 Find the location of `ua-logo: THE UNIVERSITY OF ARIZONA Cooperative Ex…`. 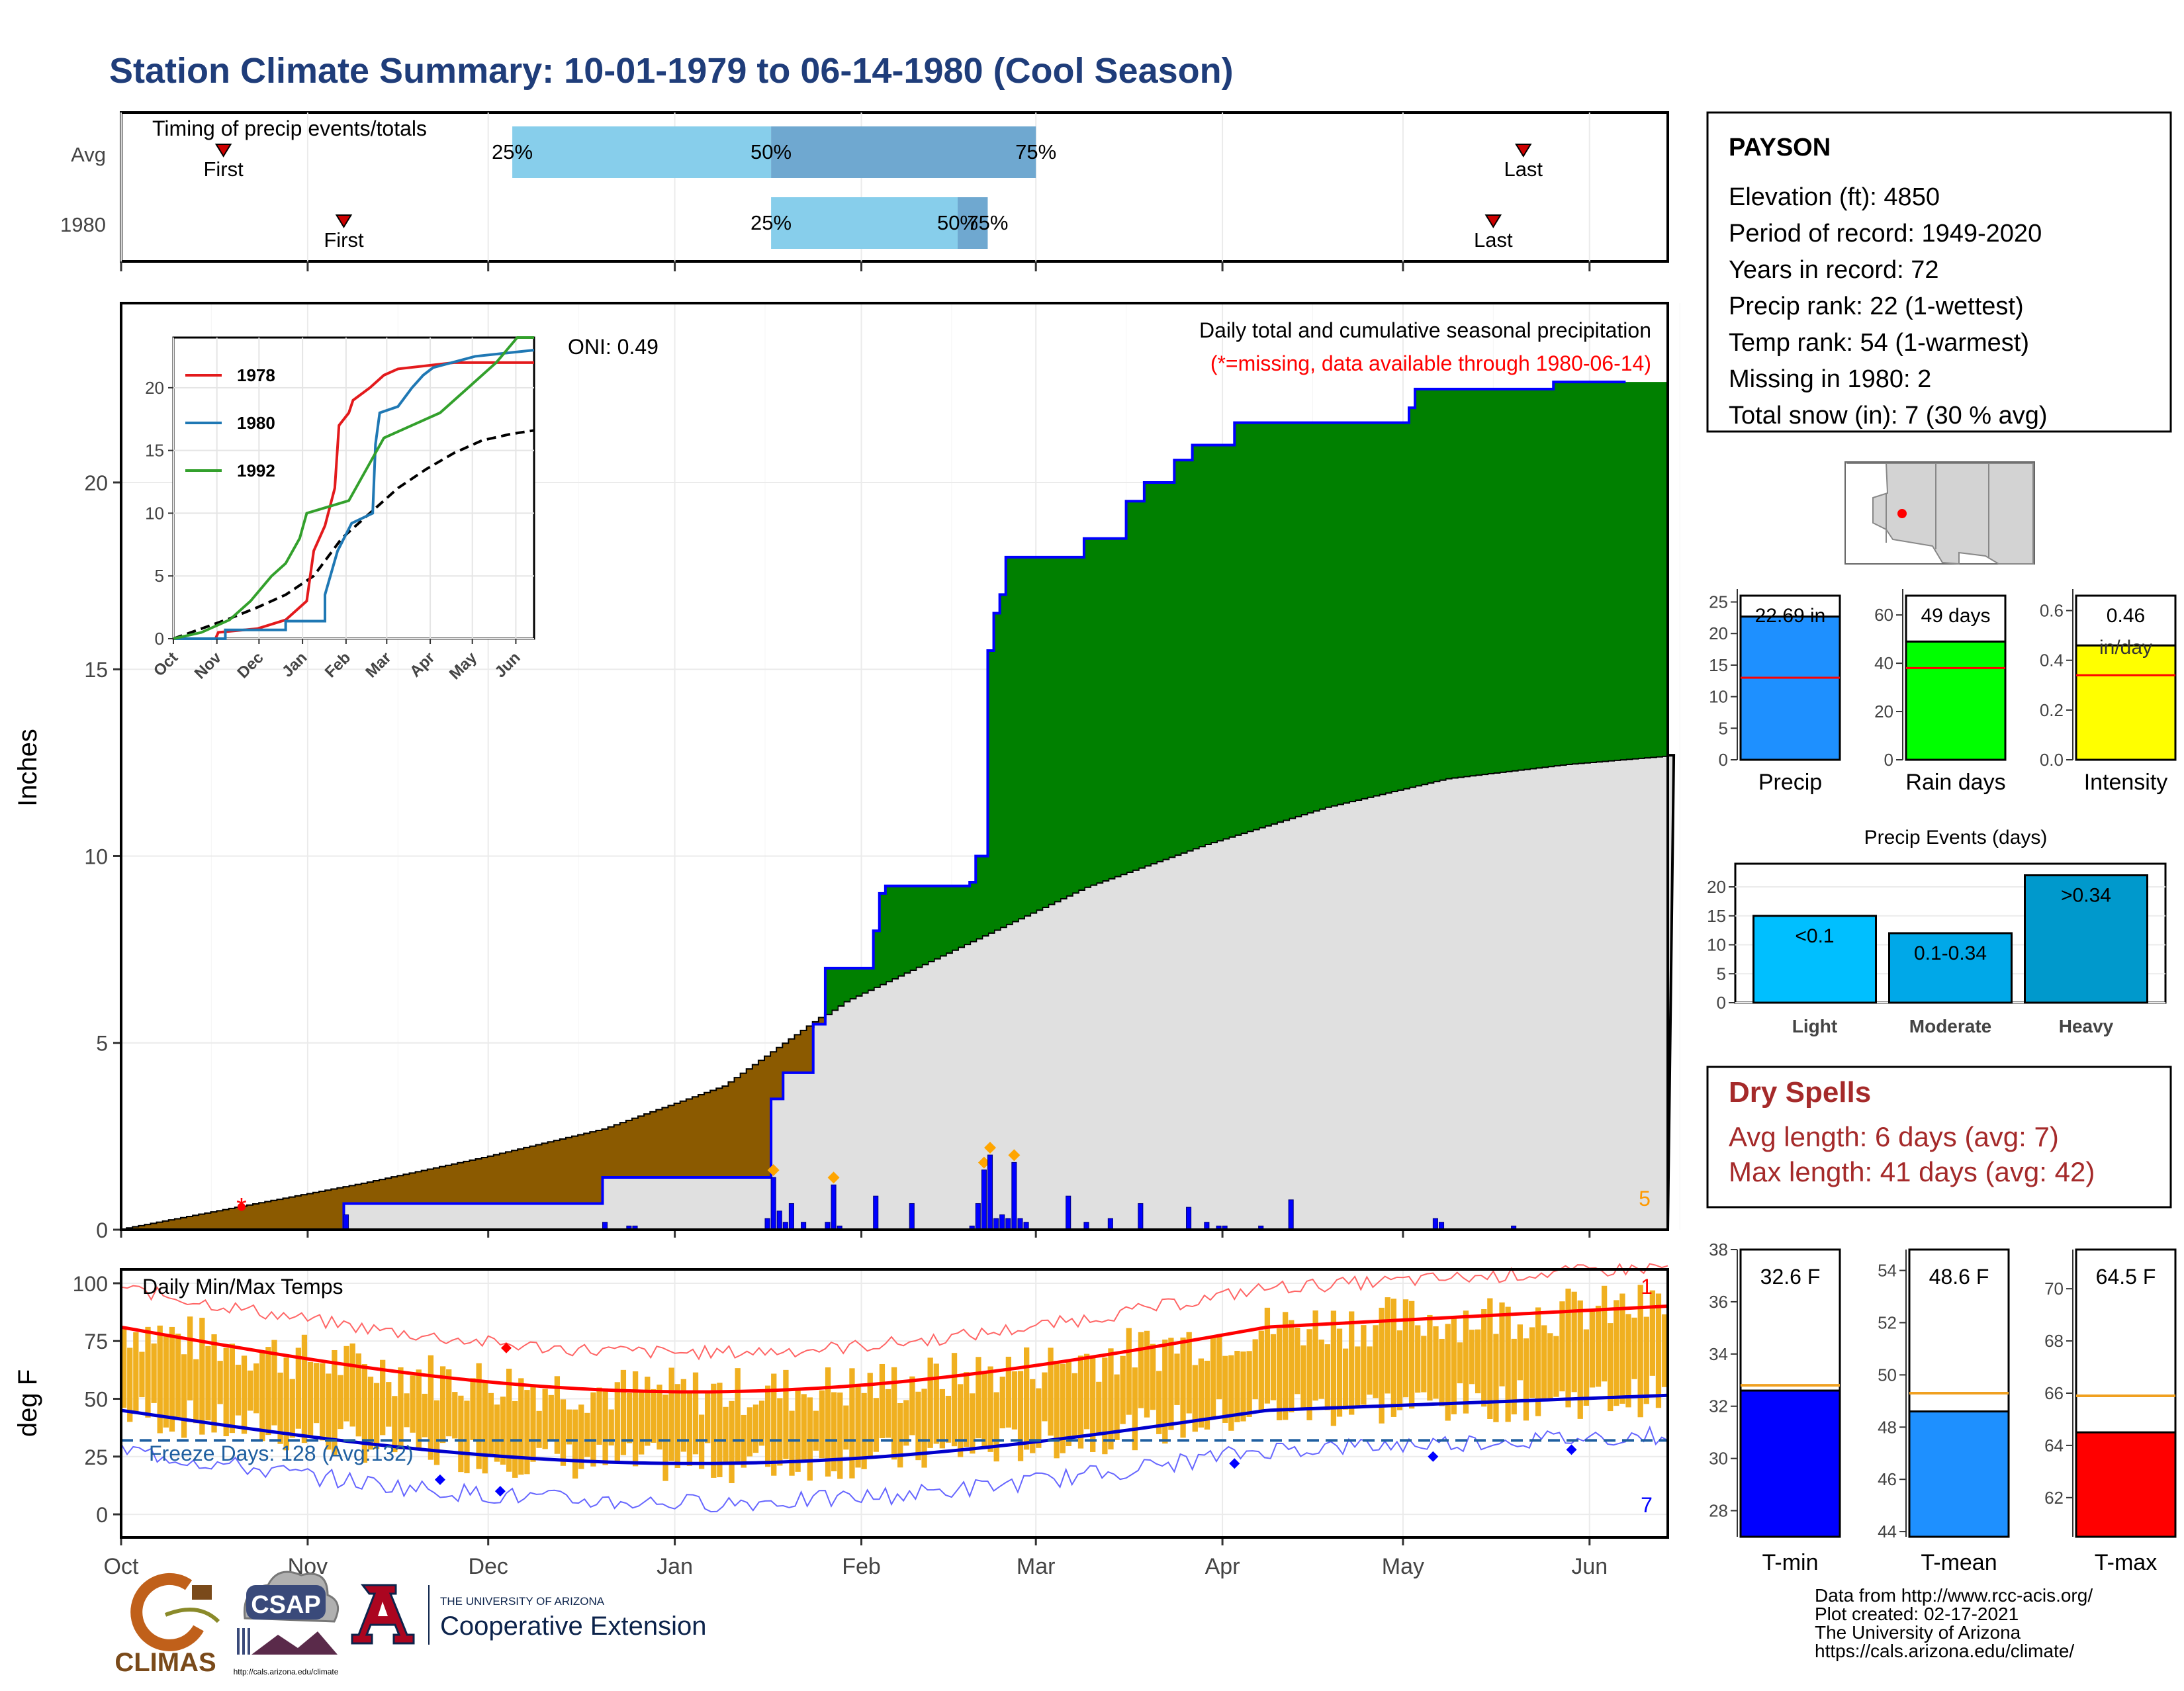

ua-logo: THE UNIVERSITY OF ARIZONA Cooperative Ex… is located at coordinates (528, 1615).